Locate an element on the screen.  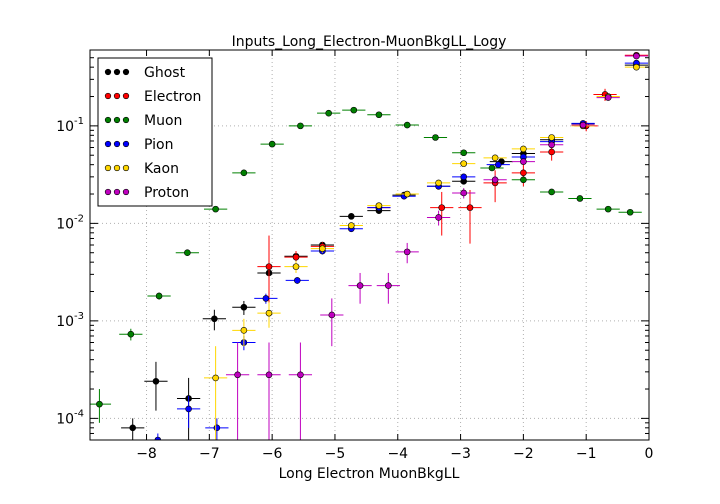
legend-label-electron: Electron is located at coordinates (172, 97).